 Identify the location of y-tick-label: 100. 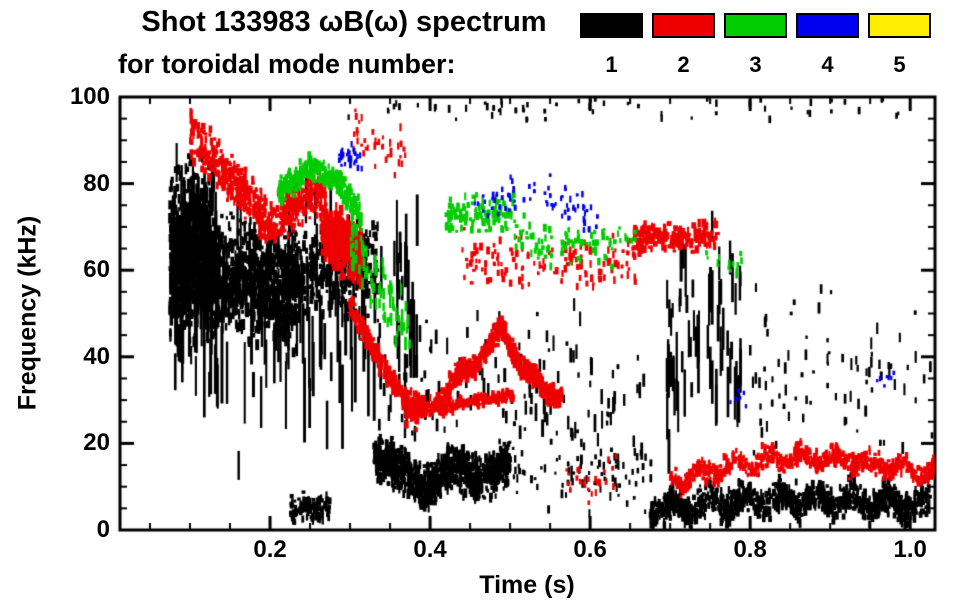
(89, 96).